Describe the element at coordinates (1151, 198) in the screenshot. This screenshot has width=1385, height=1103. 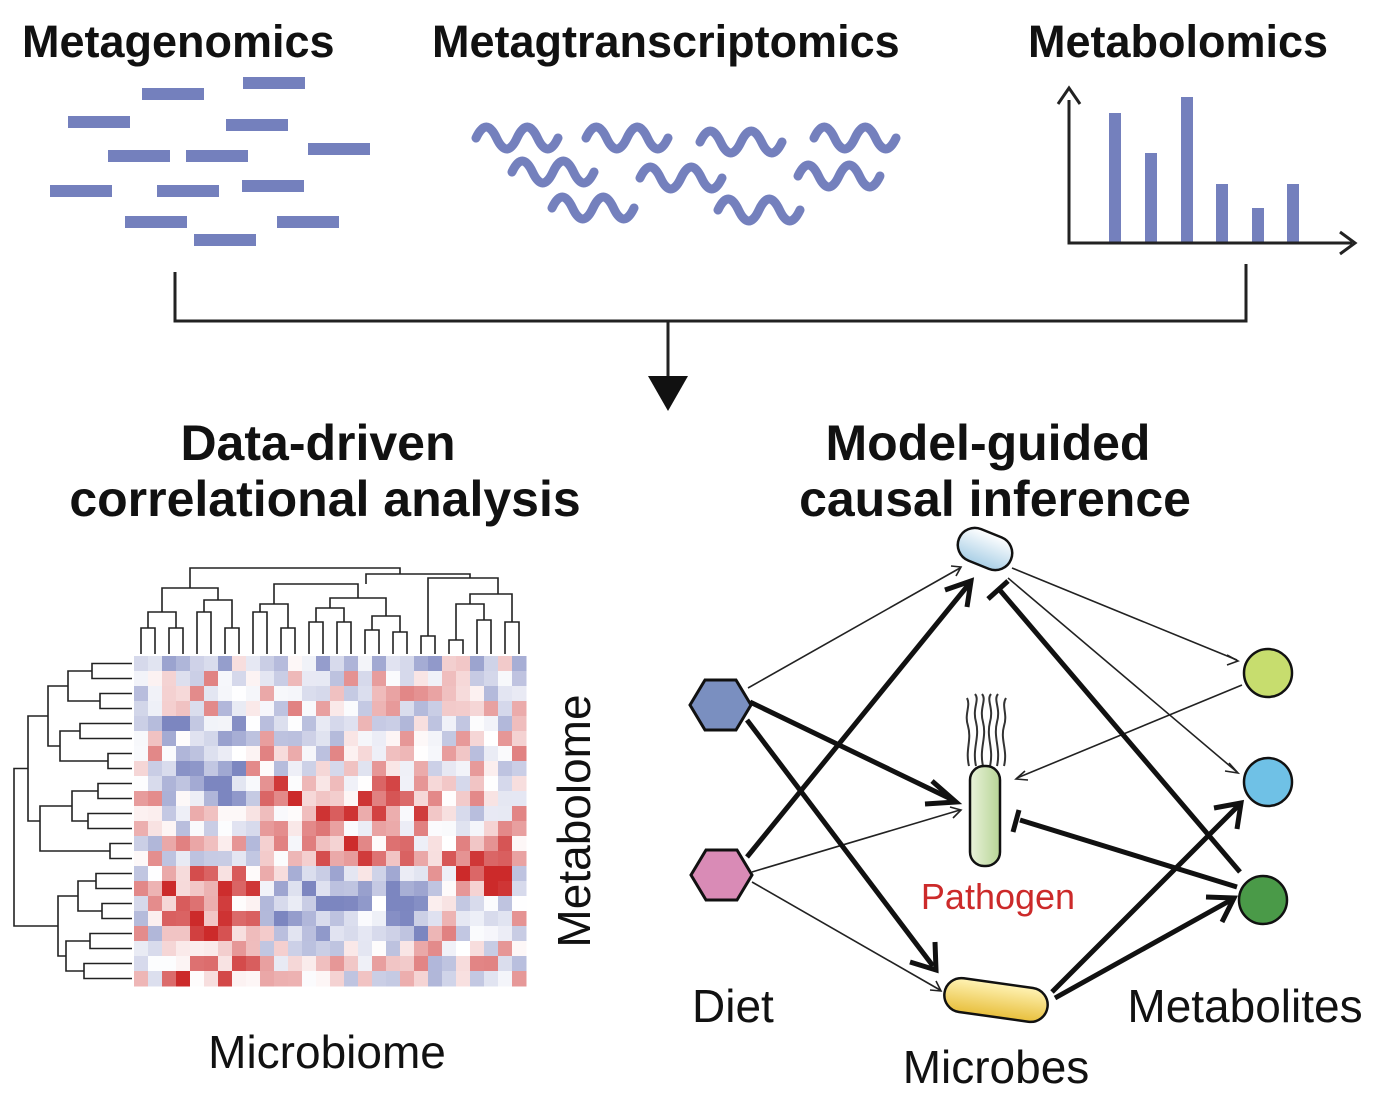
I see `spectrum-bar` at that location.